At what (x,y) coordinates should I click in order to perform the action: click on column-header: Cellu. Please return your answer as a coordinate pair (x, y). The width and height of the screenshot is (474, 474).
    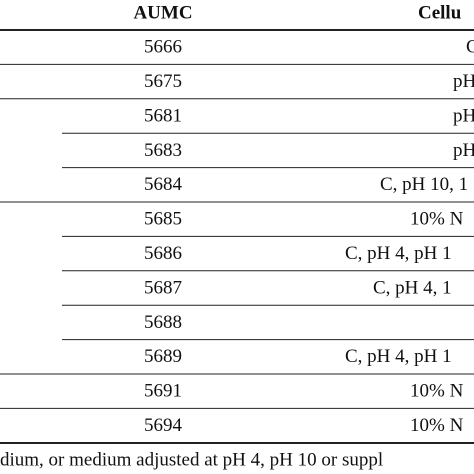
    Looking at the image, I should click on (440, 12).